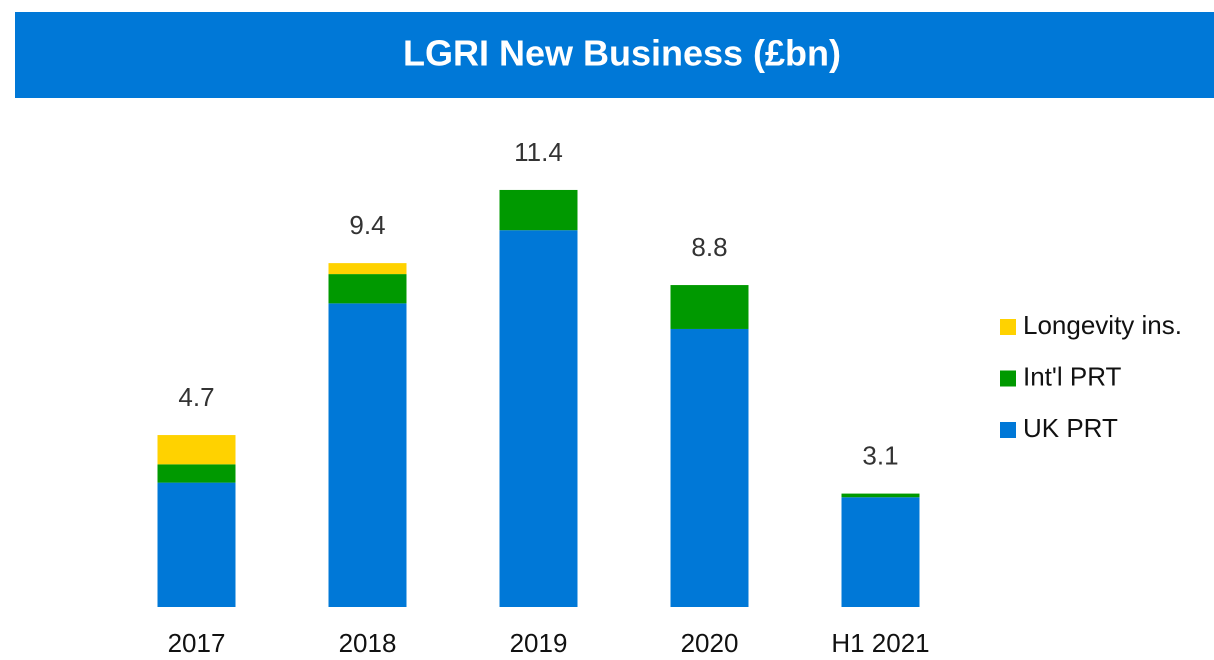  I want to click on total-label: 8.8, so click(709, 247).